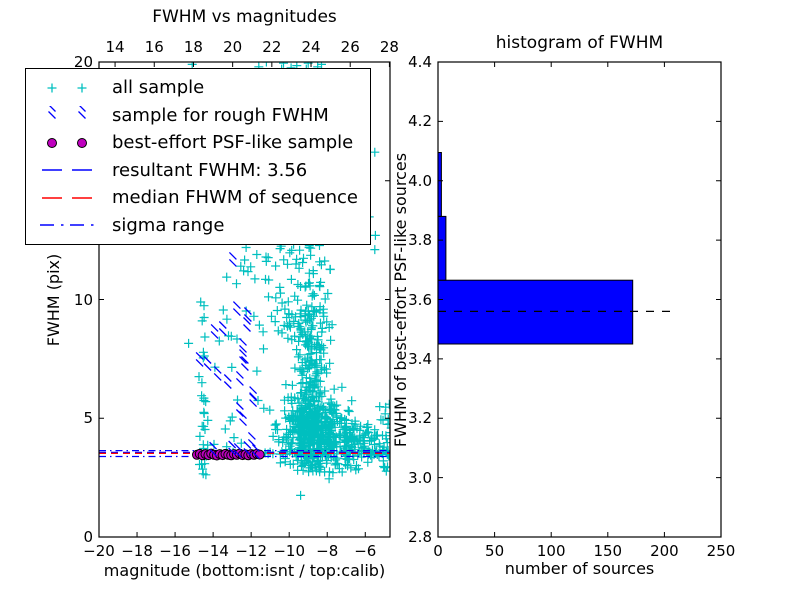  I want to click on right-plot-ytick: 3.6, so click(420, 299).